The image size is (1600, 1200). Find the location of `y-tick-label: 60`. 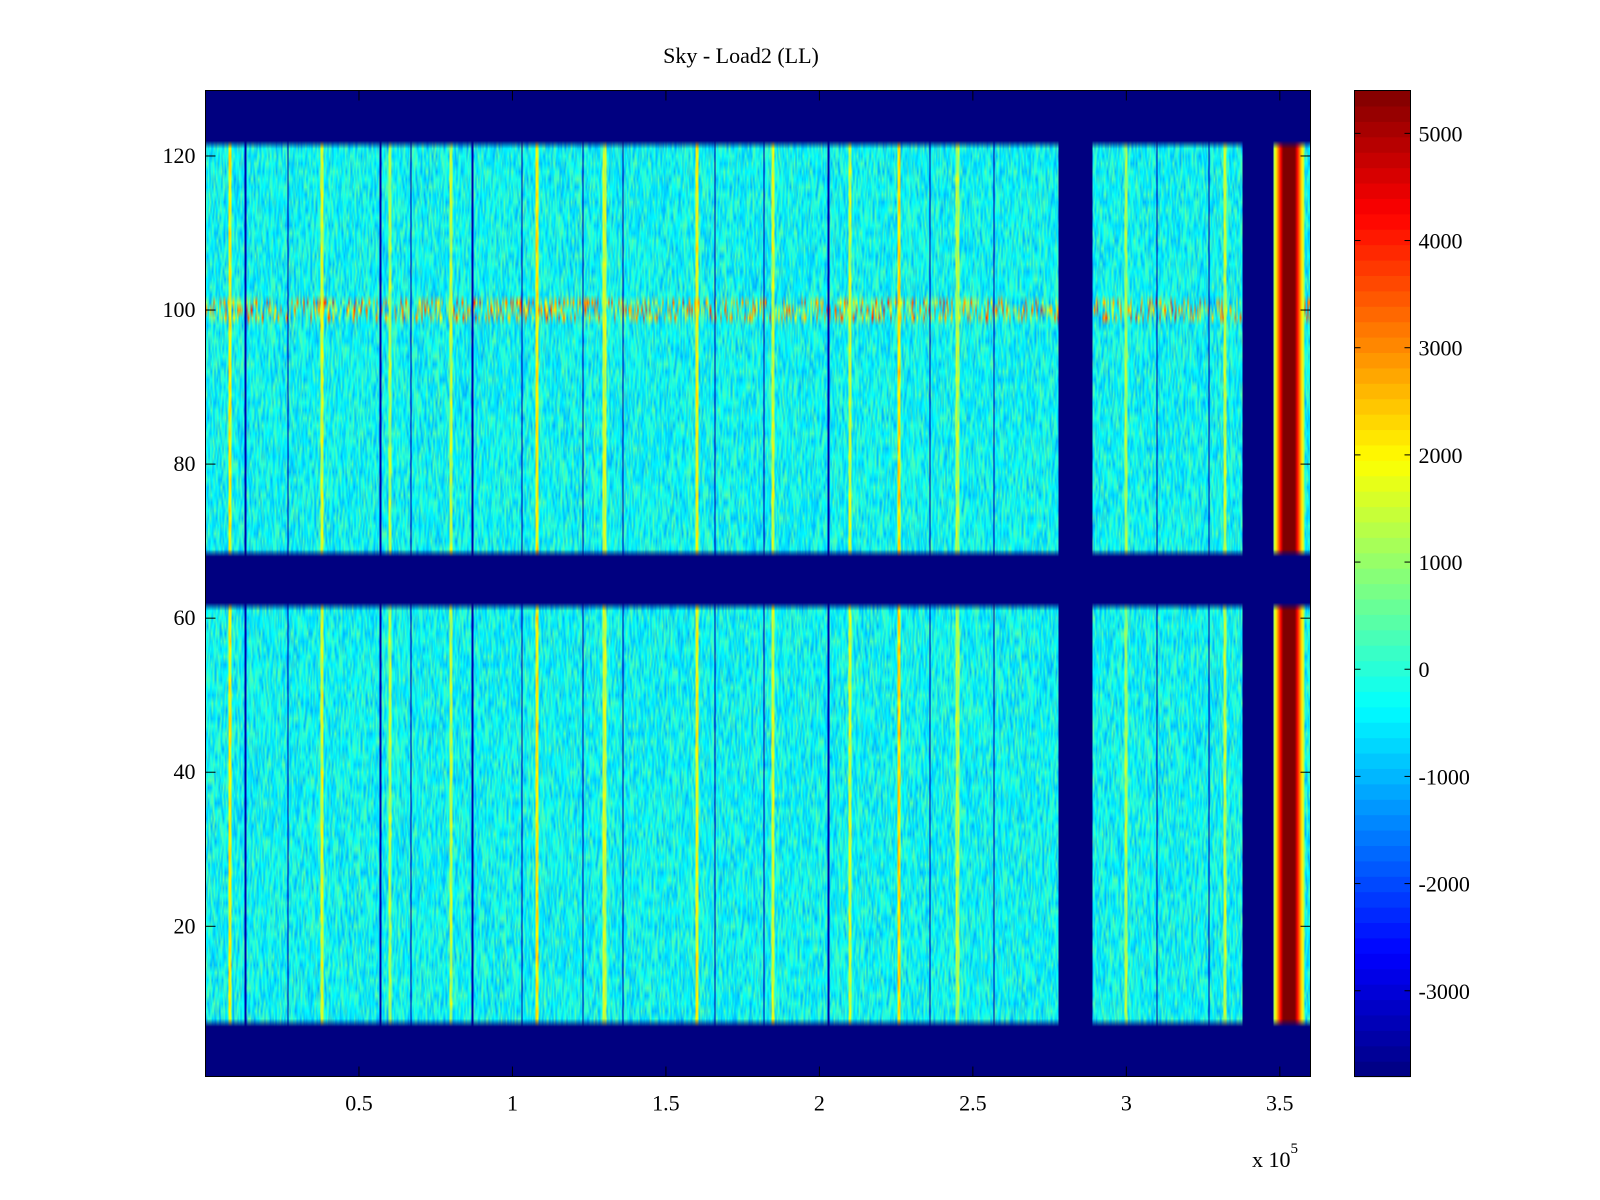

y-tick-label: 60 is located at coordinates (185, 617).